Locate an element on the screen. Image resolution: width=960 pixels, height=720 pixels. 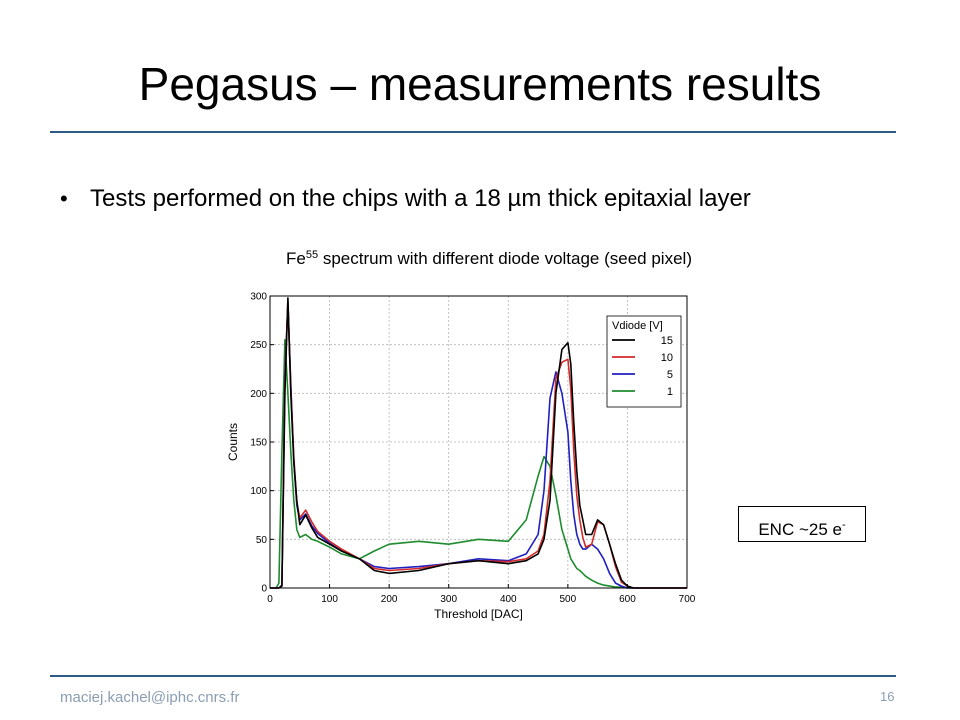
x-tick-label: 700 is located at coordinates (687, 599).